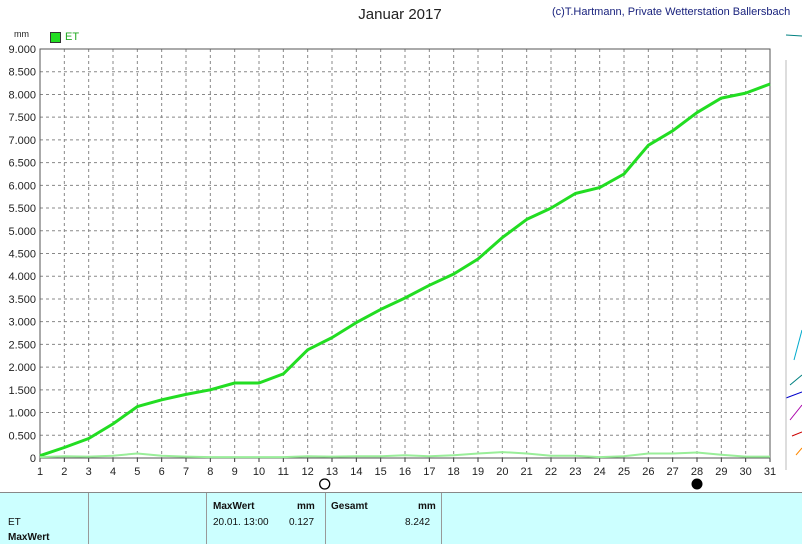 This screenshot has width=802, height=544. What do you see at coordinates (405, 472) in the screenshot?
I see `x-tick-label: 16` at bounding box center [405, 472].